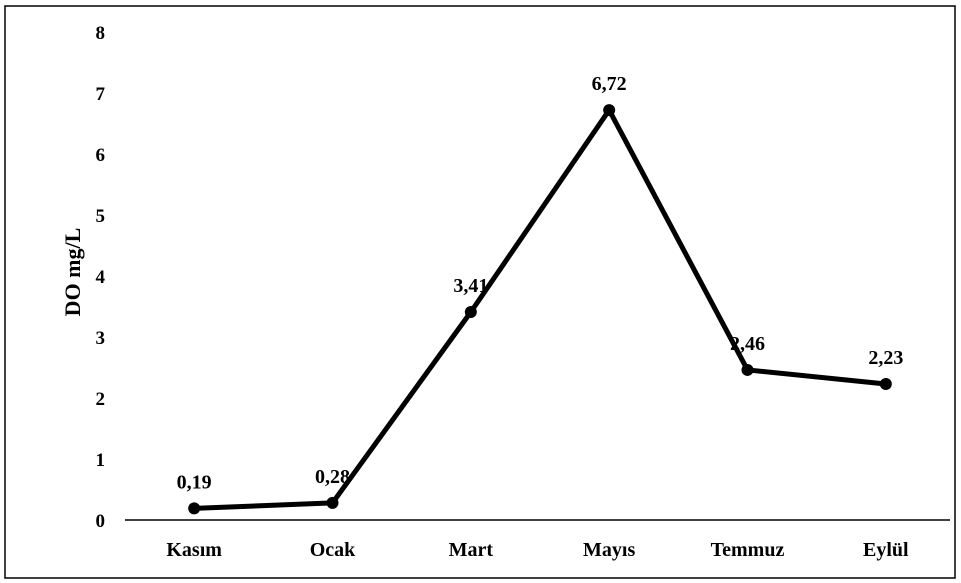 The height and width of the screenshot is (583, 961). I want to click on x-tick-label: Mayıs, so click(609, 550).